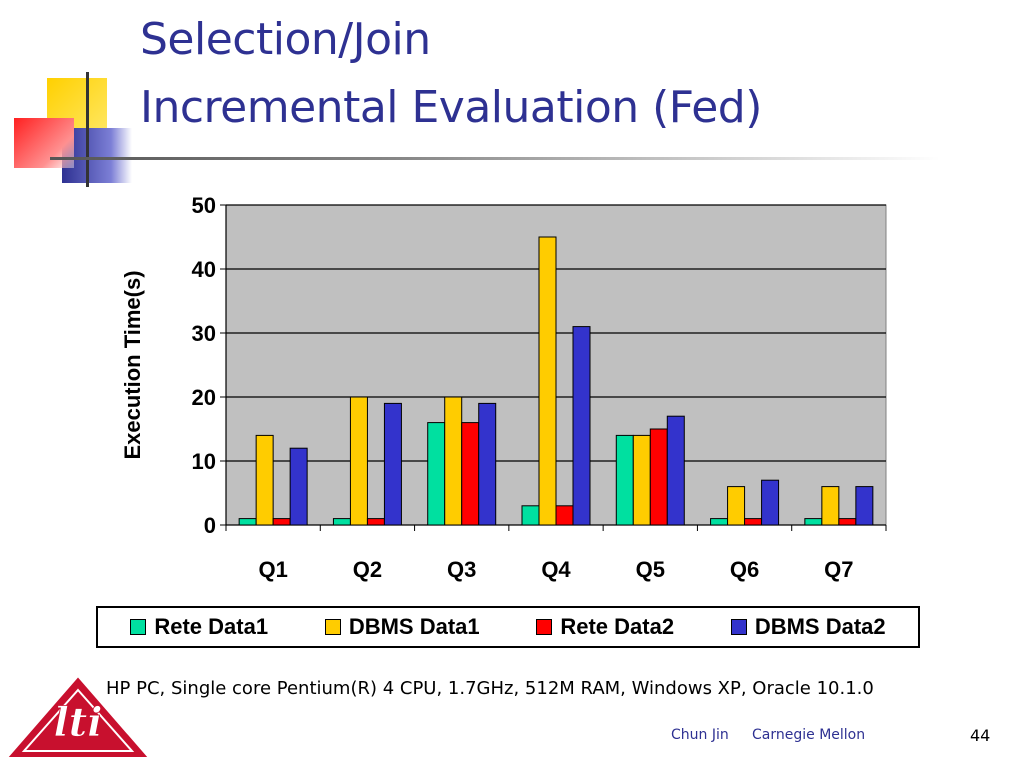  I want to click on x-tick-label: Q2, so click(367, 569).